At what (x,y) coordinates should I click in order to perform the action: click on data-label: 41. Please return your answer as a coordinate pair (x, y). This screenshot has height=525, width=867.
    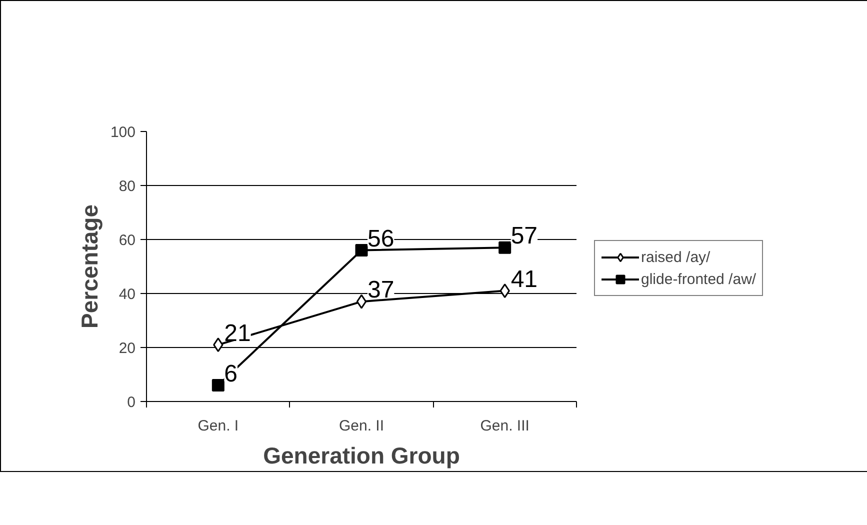
    Looking at the image, I should click on (524, 279).